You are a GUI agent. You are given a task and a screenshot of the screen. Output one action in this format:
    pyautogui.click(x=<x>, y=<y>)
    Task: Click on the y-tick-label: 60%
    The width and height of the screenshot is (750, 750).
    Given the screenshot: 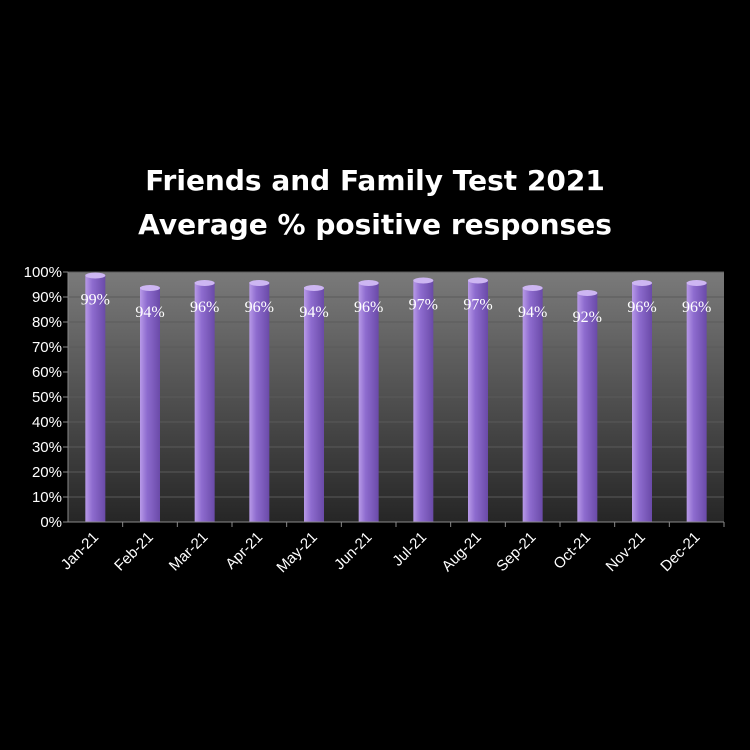 What is the action you would take?
    pyautogui.click(x=47, y=372)
    